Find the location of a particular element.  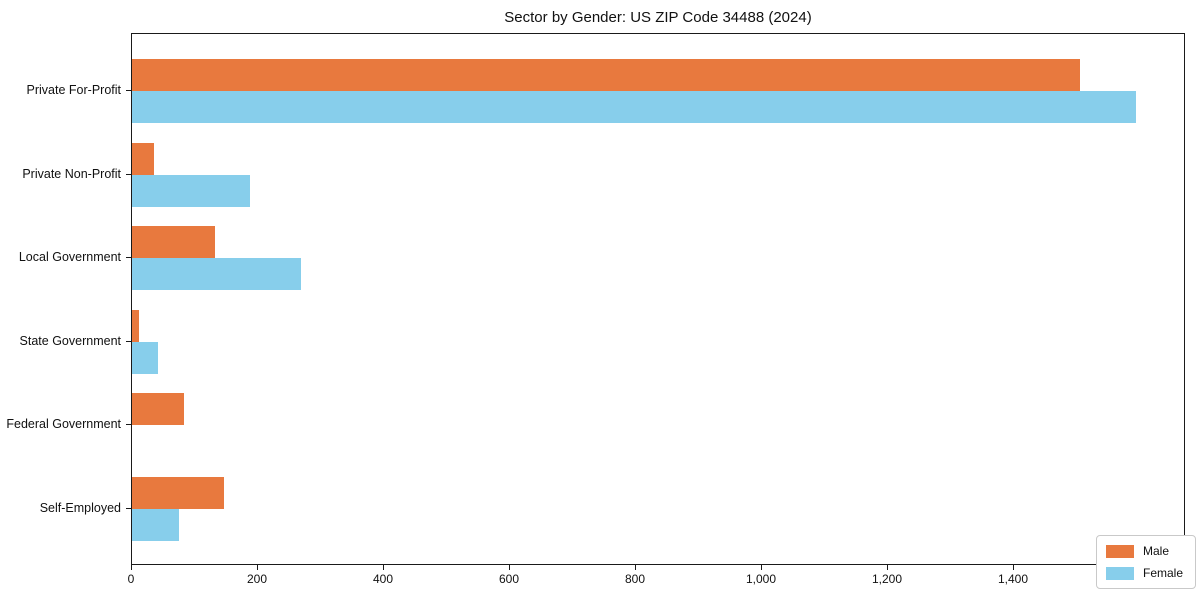

x-axis-tick-label: 200 is located at coordinates (257, 579).